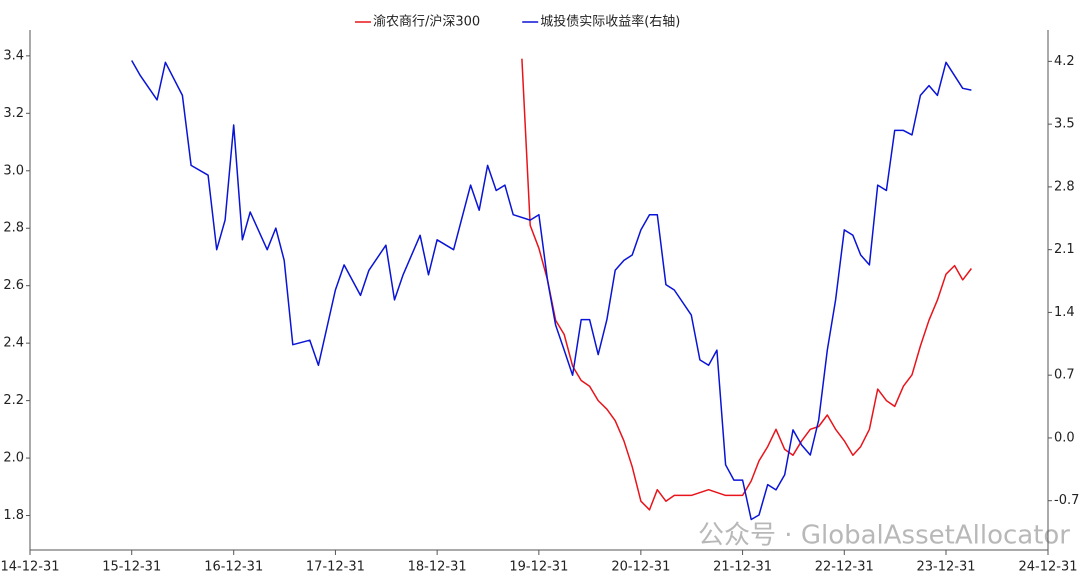 The width and height of the screenshot is (1080, 579). What do you see at coordinates (29, 567) in the screenshot?
I see `x-tick-label: 14-12-31` at bounding box center [29, 567].